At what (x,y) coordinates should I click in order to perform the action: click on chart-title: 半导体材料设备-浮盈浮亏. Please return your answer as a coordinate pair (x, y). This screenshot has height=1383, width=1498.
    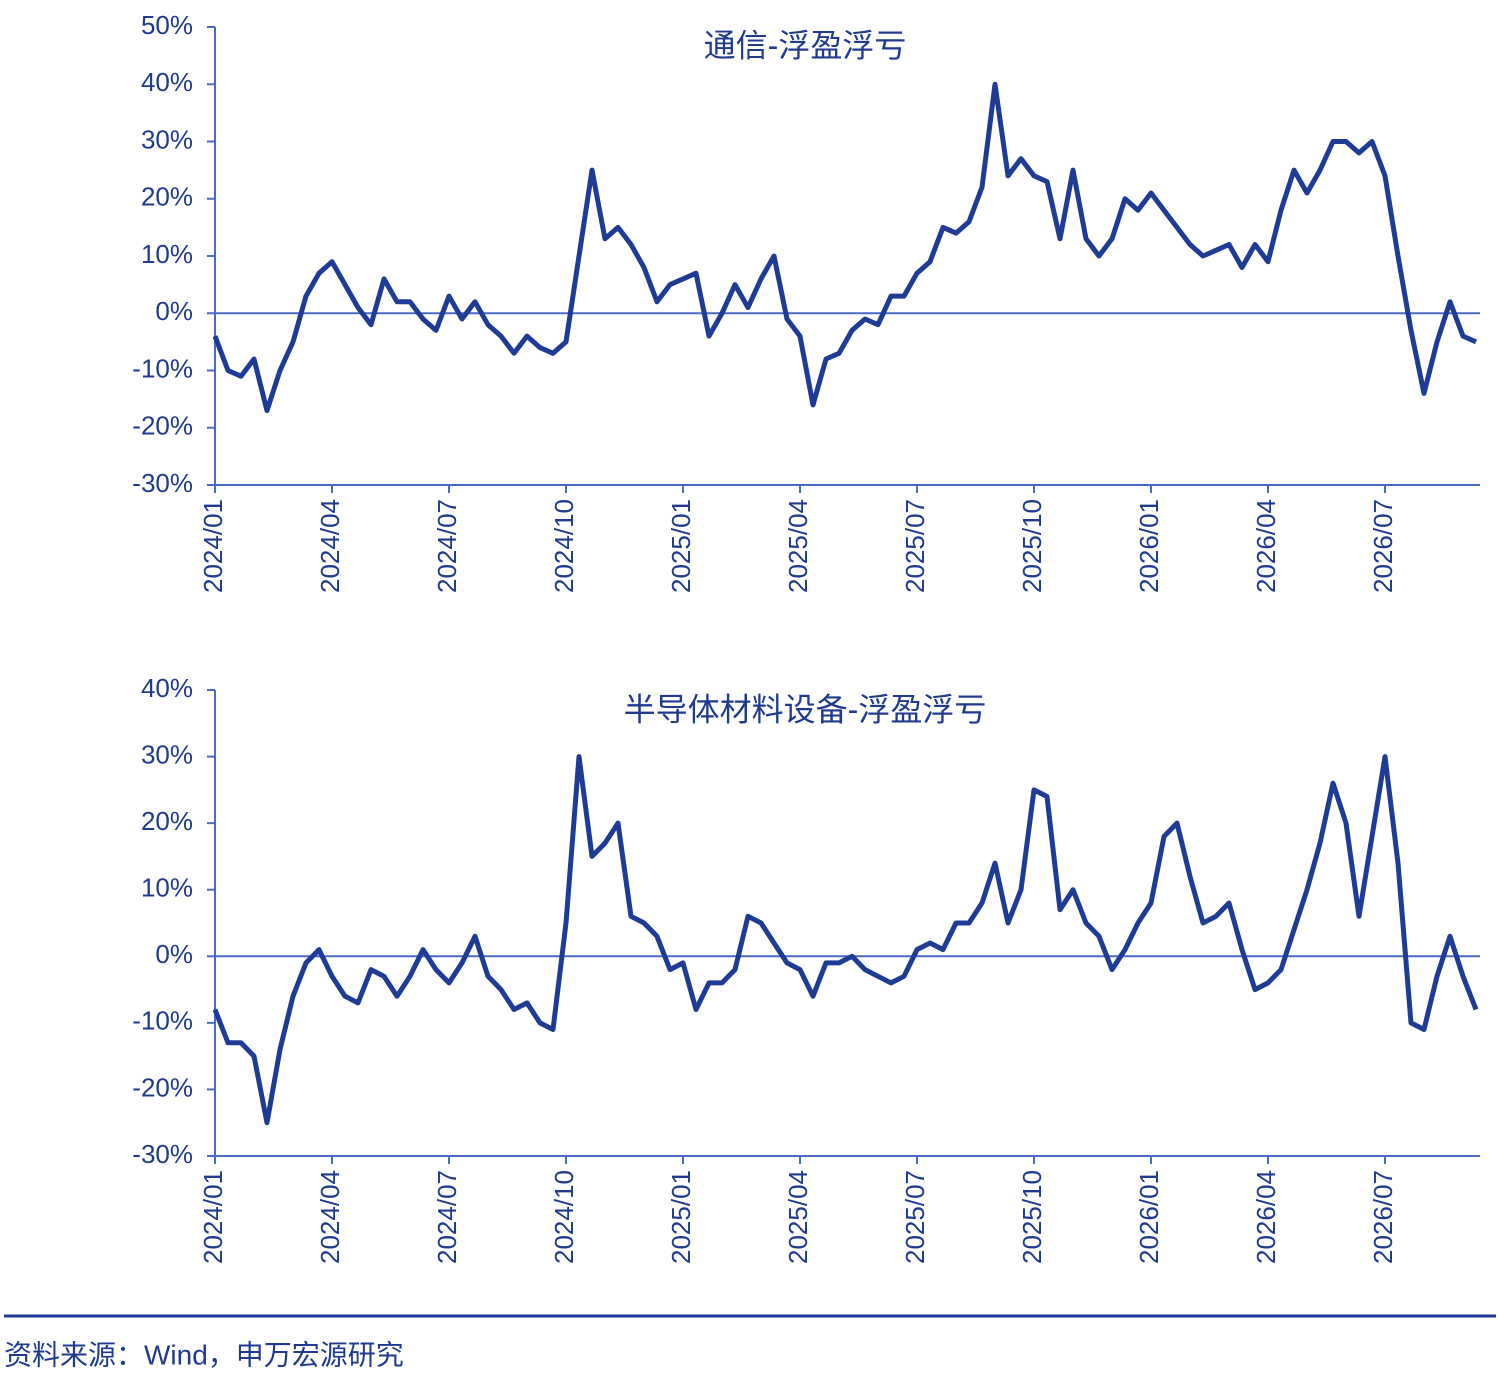
    Looking at the image, I should click on (805, 709).